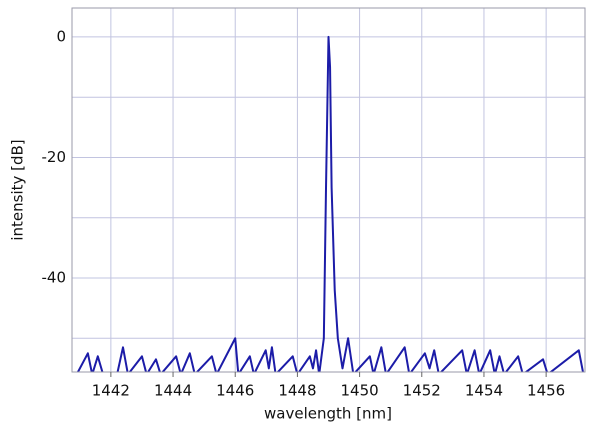 The width and height of the screenshot is (600, 433). I want to click on y-tick-label: -20, so click(54, 157).